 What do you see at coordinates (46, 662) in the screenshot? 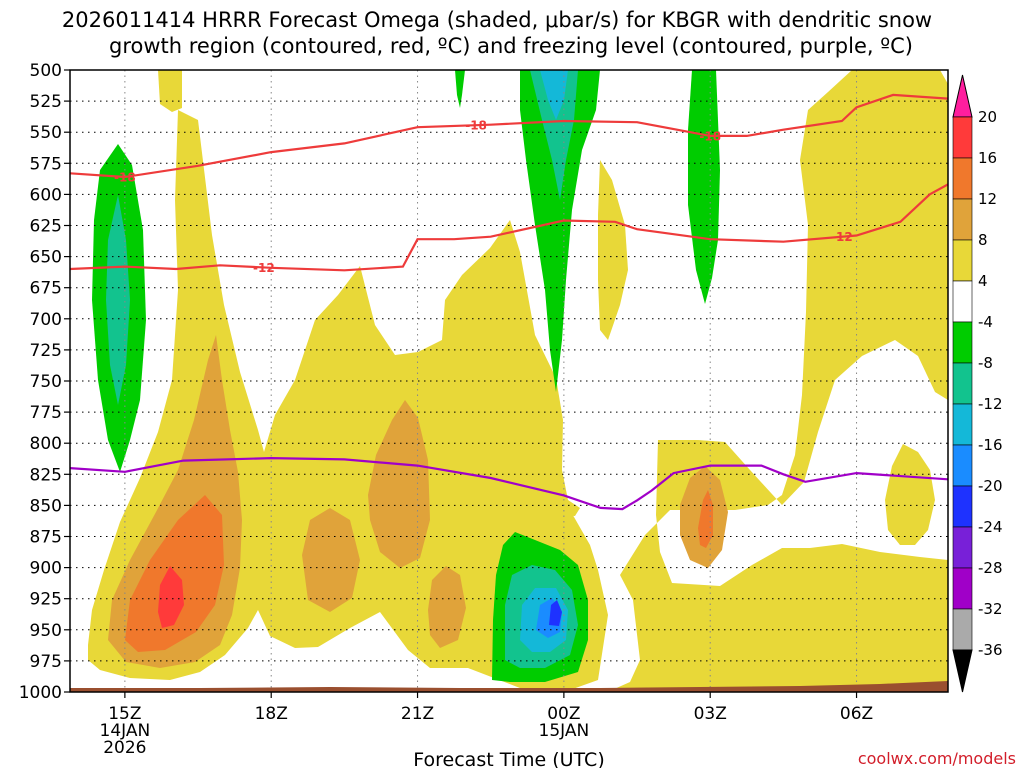
I see `y-tick-label: 975` at bounding box center [46, 662].